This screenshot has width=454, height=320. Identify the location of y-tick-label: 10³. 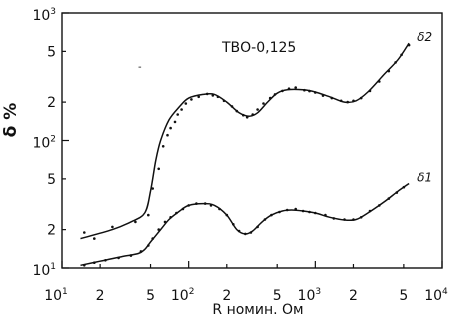
(44, 15).